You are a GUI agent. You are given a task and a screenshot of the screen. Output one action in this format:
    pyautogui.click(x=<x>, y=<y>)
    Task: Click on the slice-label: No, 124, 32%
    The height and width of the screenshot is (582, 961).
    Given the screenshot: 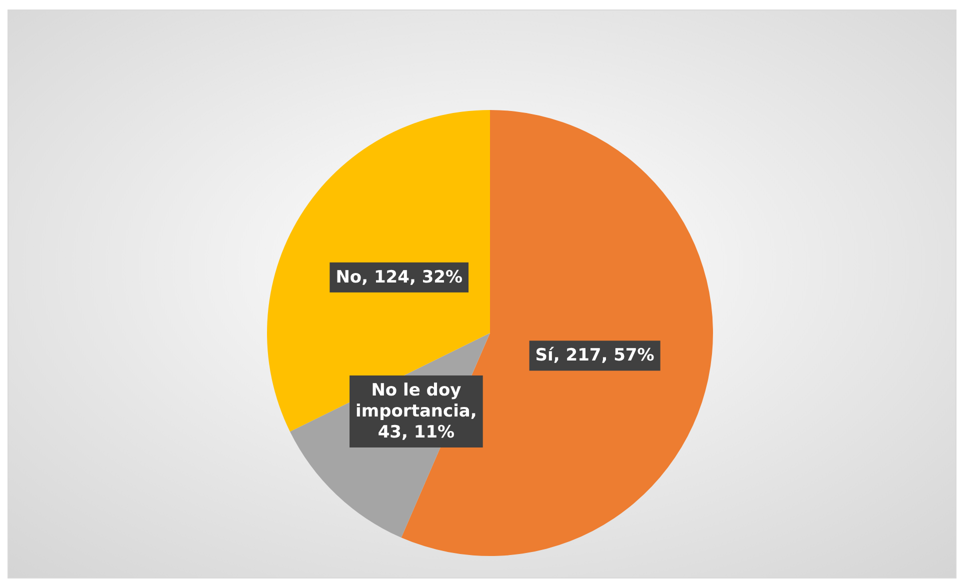 What is the action you would take?
    pyautogui.click(x=399, y=277)
    